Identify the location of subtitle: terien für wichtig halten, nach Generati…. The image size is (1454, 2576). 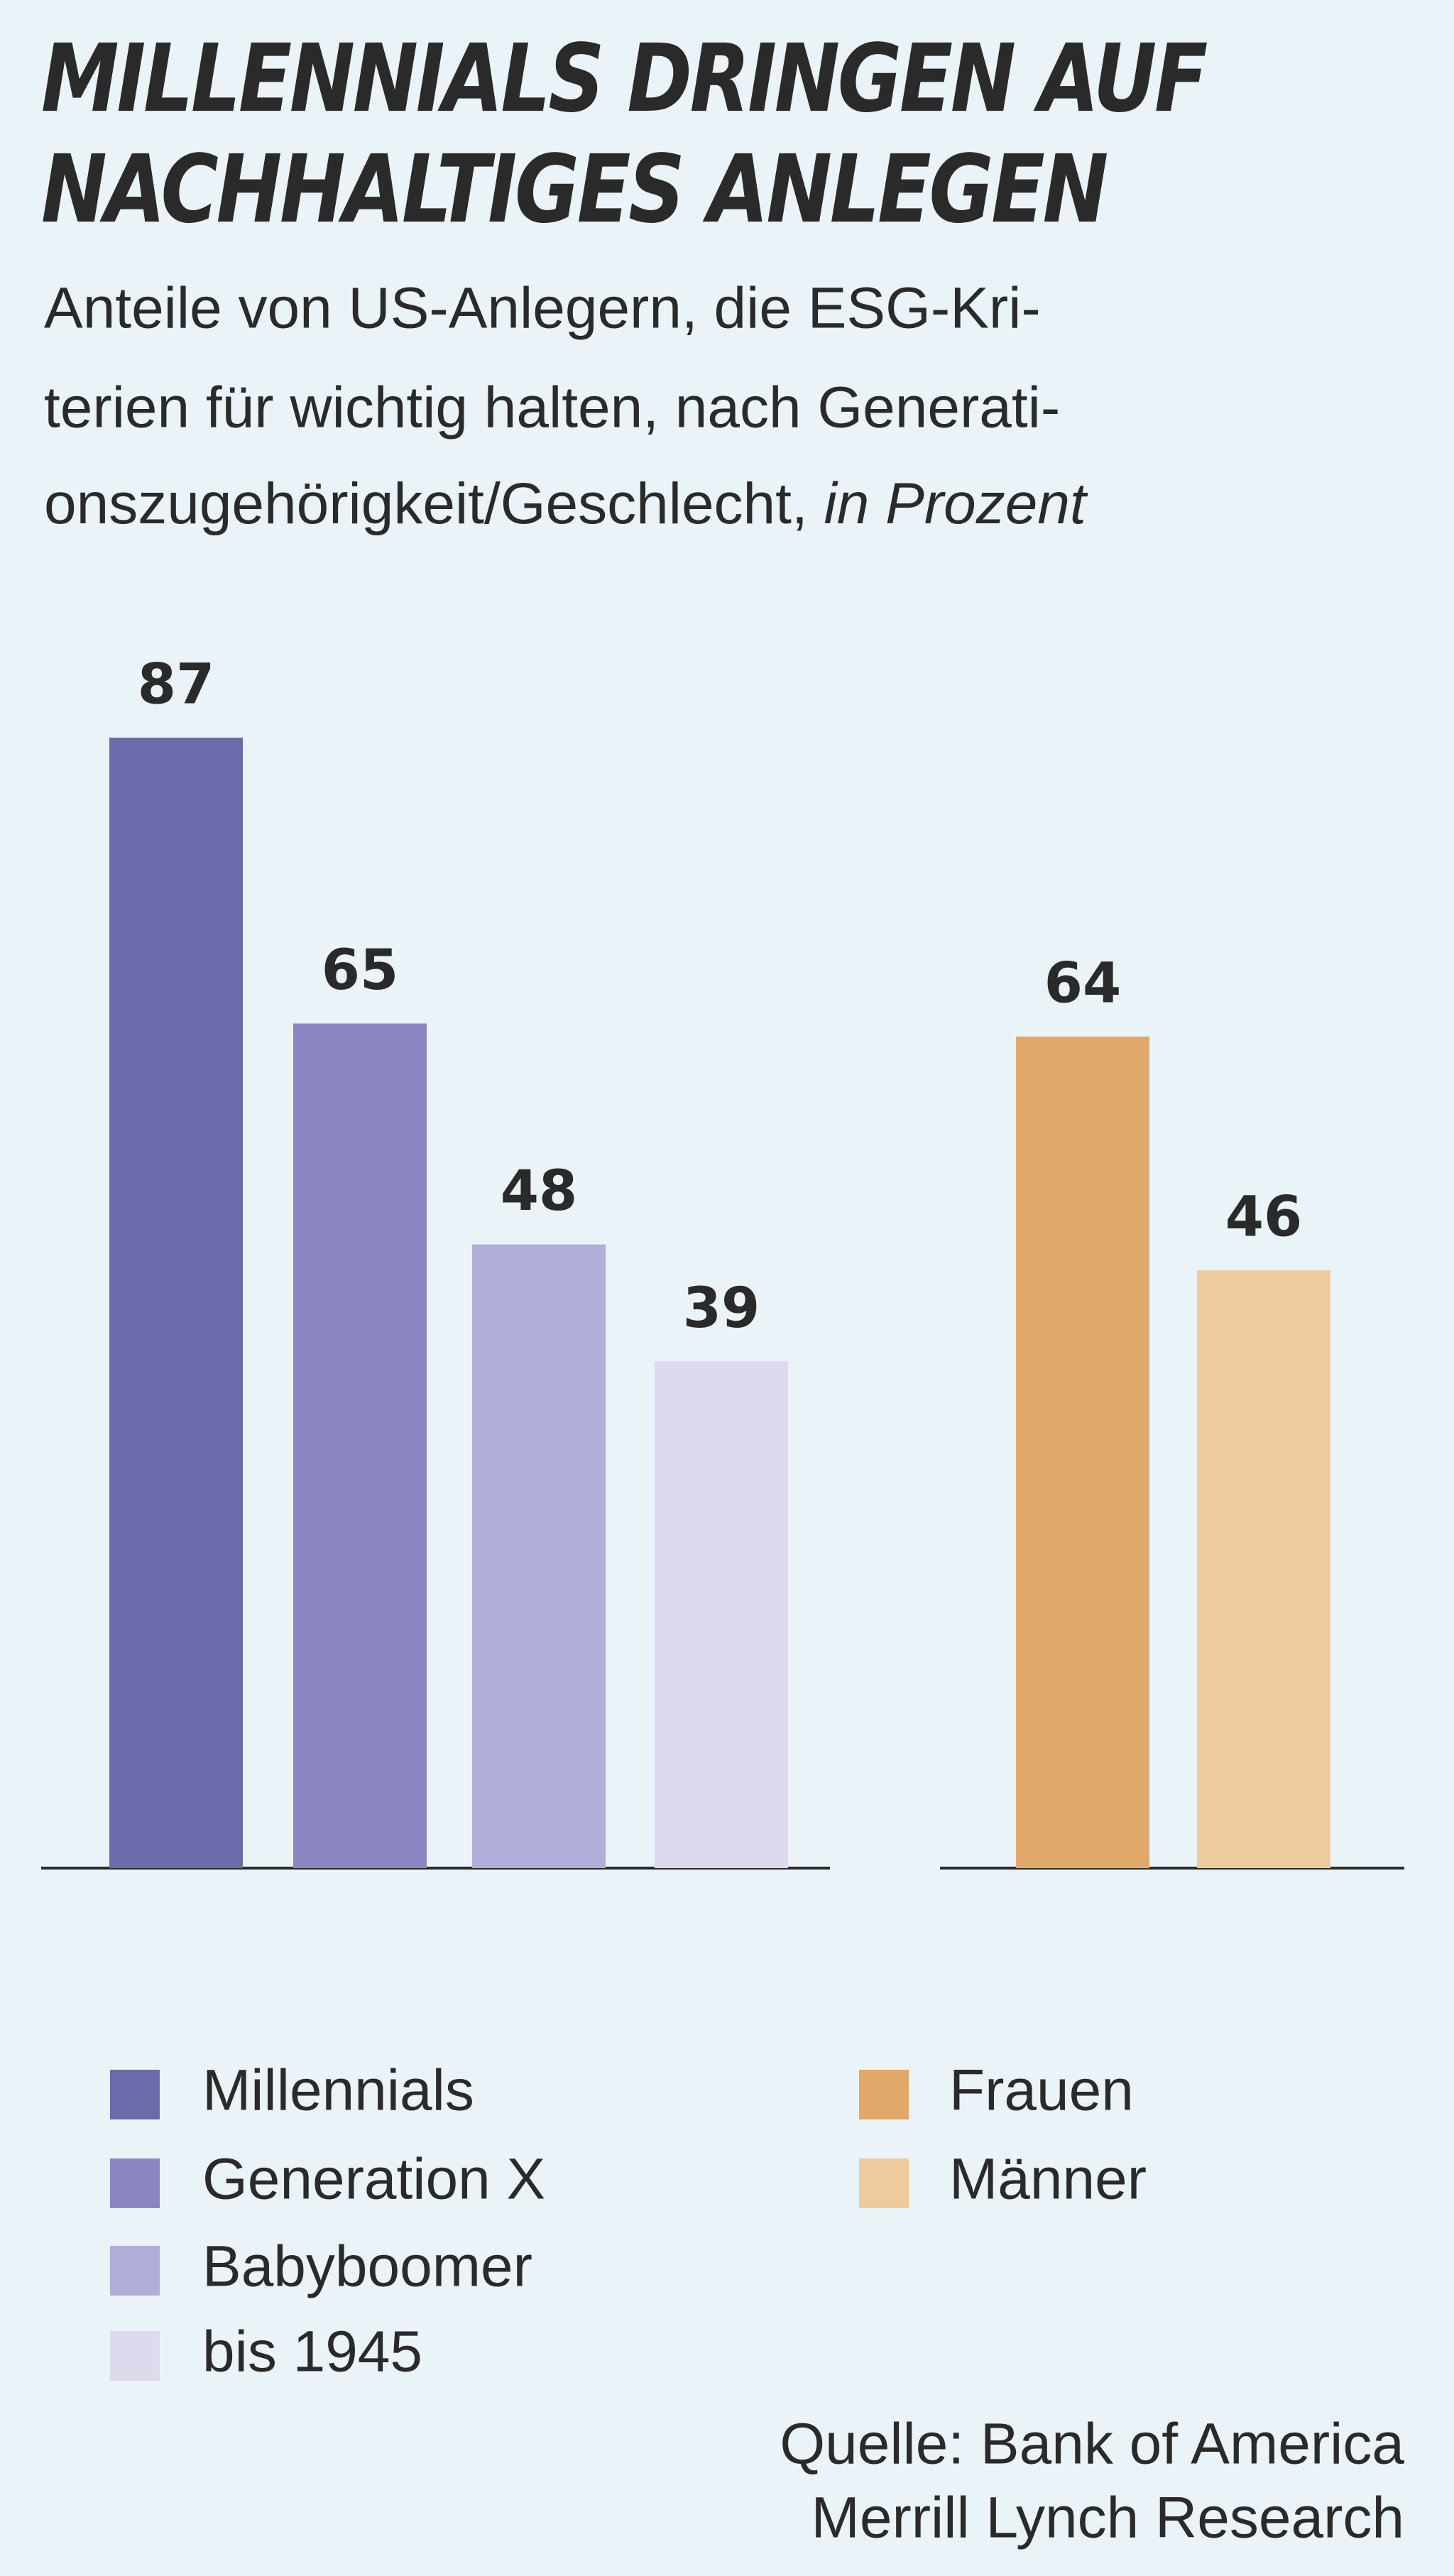
(552, 408).